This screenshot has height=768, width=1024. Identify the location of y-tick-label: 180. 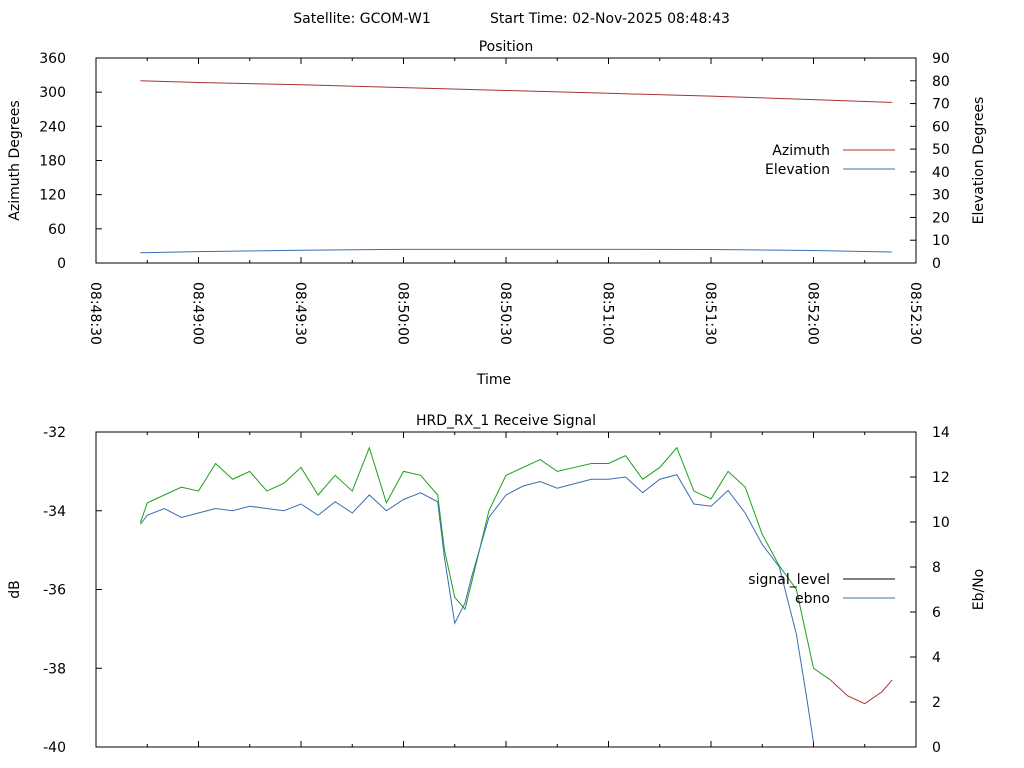
(52, 162).